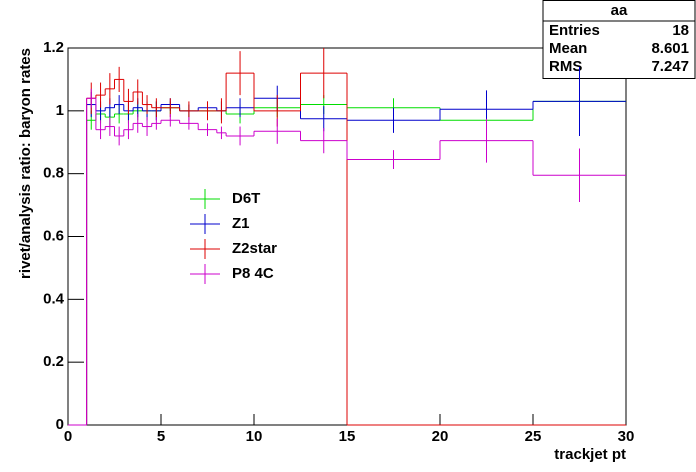  What do you see at coordinates (568, 48) in the screenshot?
I see `stats-key: Mean` at bounding box center [568, 48].